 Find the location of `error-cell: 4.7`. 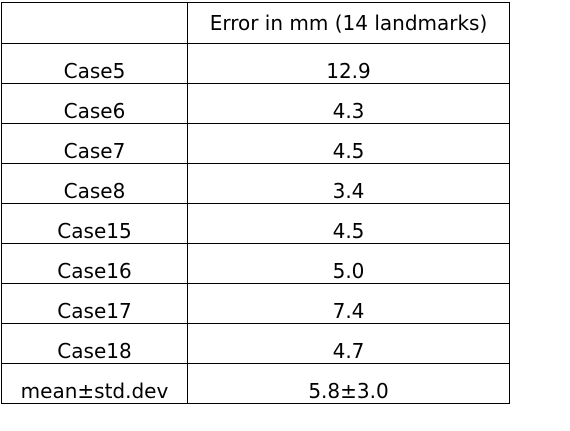

error-cell: 4.7 is located at coordinates (348, 343).